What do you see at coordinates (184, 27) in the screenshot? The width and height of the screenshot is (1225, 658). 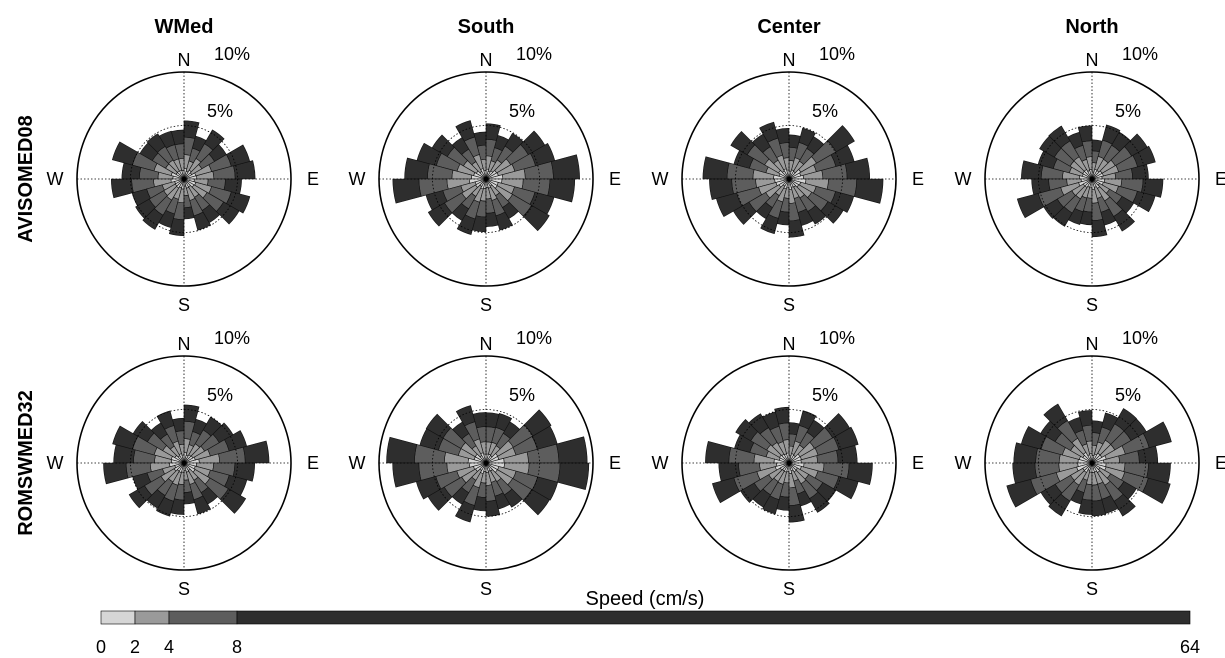 I see `column-title-wmed: WMed` at bounding box center [184, 27].